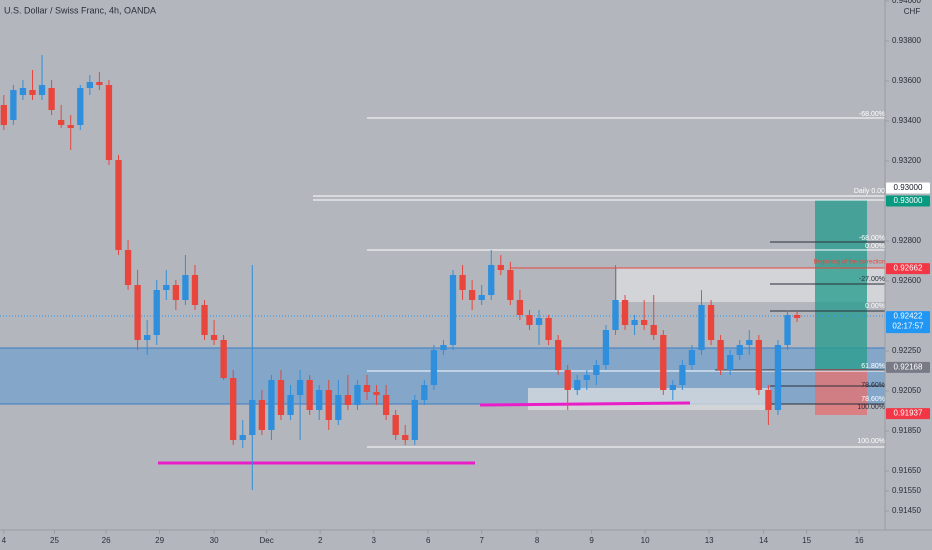  What do you see at coordinates (873, 385) in the screenshot?
I see `fib-label: 78.60%` at bounding box center [873, 385].